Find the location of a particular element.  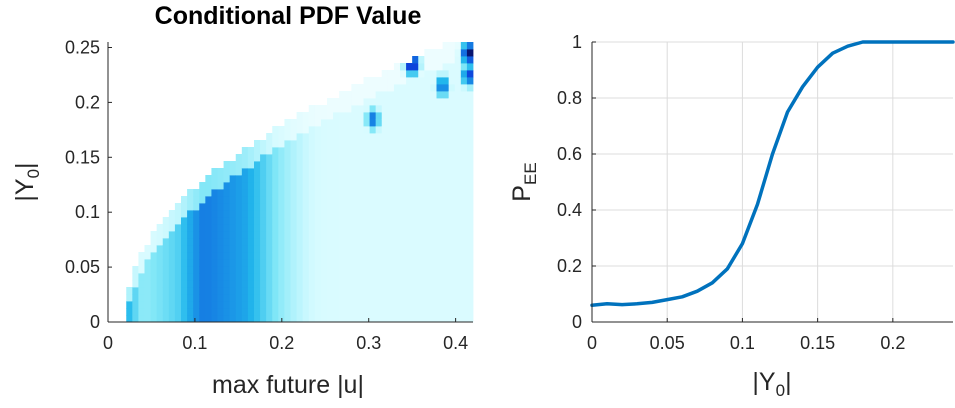

line-y-tick-label: 0.8 is located at coordinates (569, 98).